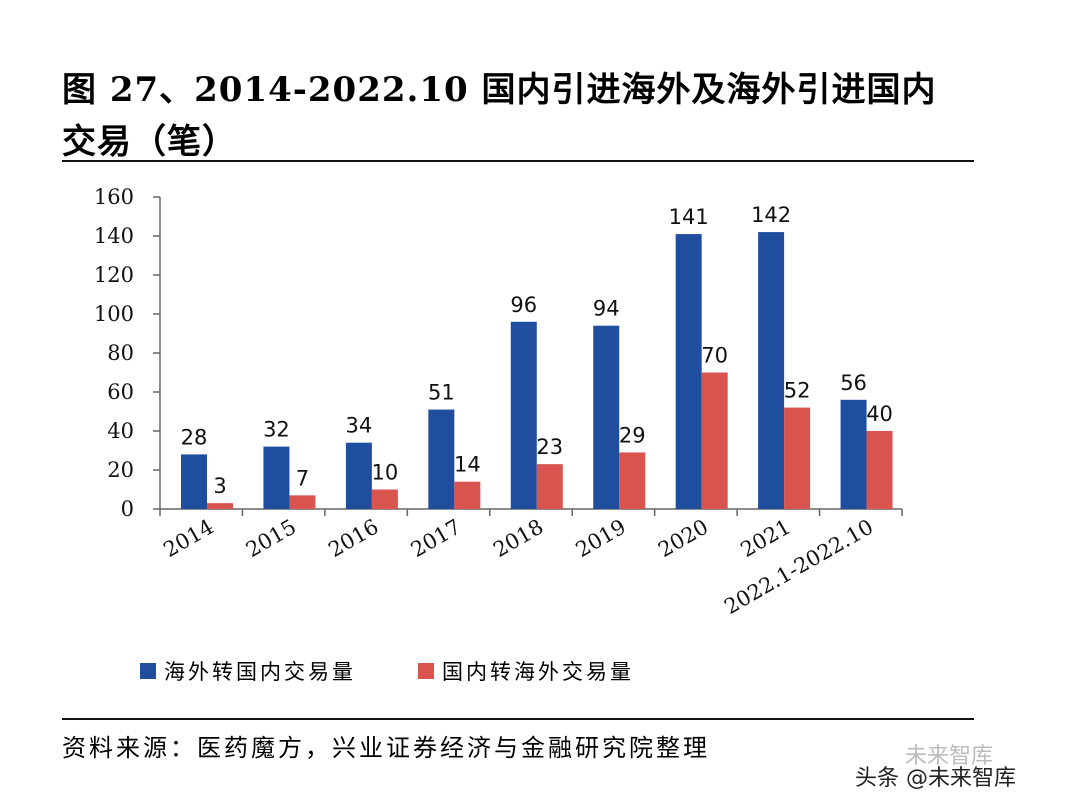  Describe the element at coordinates (601, 539) in the screenshot. I see `x-tick-label: 2019` at that location.